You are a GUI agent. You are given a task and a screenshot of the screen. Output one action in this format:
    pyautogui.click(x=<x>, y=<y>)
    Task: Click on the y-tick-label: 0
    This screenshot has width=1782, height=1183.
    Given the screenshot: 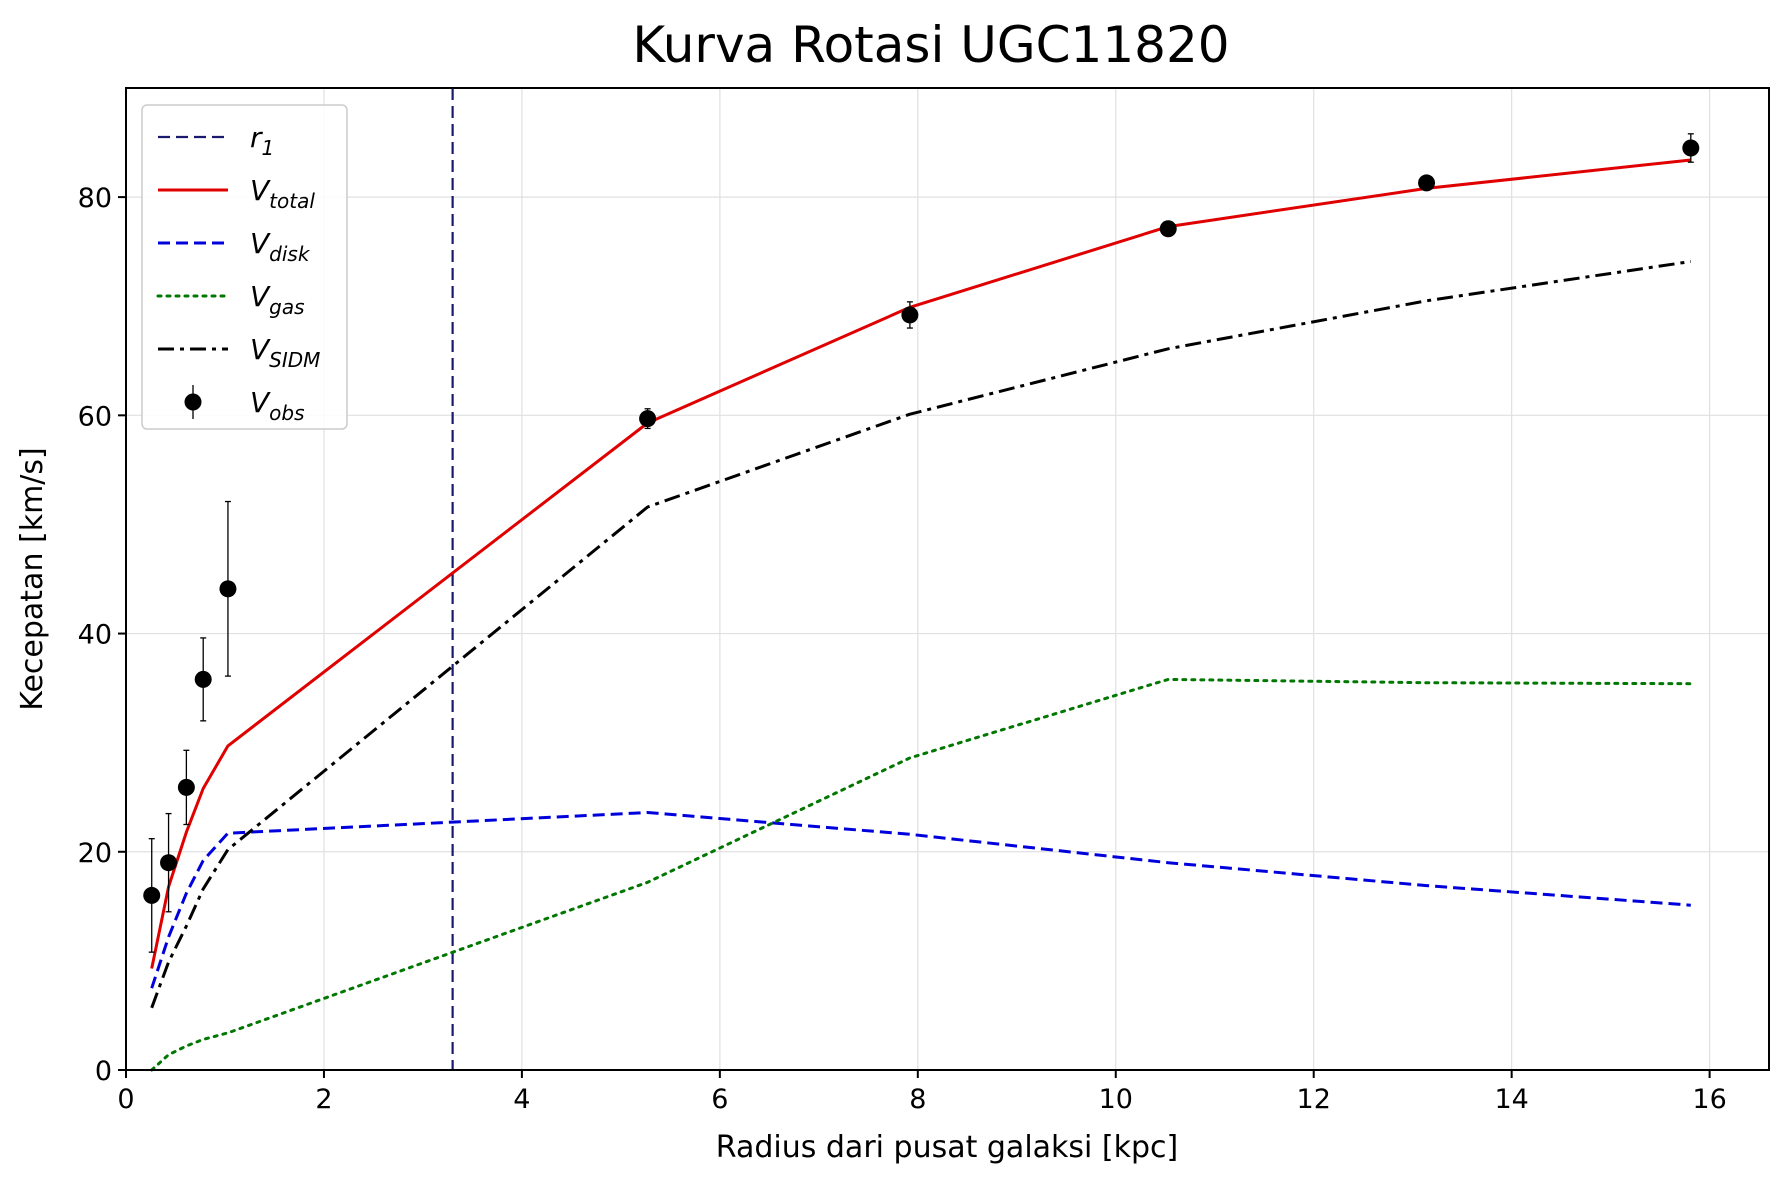 What is the action you would take?
    pyautogui.click(x=103, y=1071)
    